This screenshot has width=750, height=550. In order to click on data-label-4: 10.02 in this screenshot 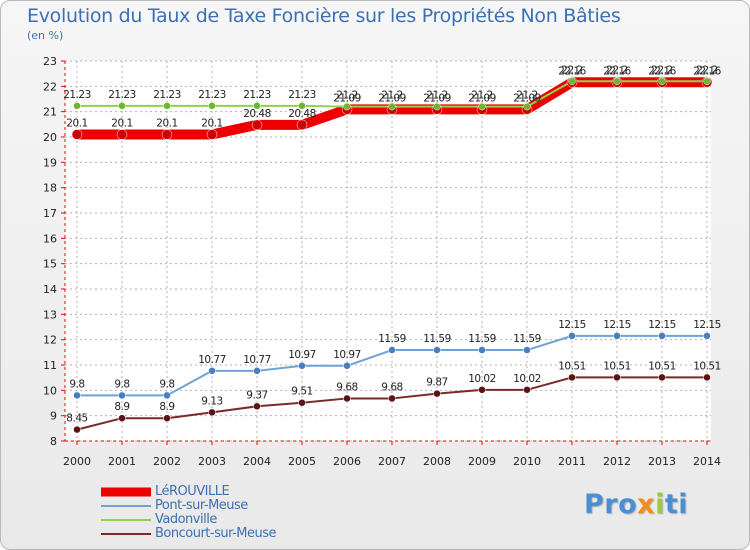, I will do `click(527, 379)`.